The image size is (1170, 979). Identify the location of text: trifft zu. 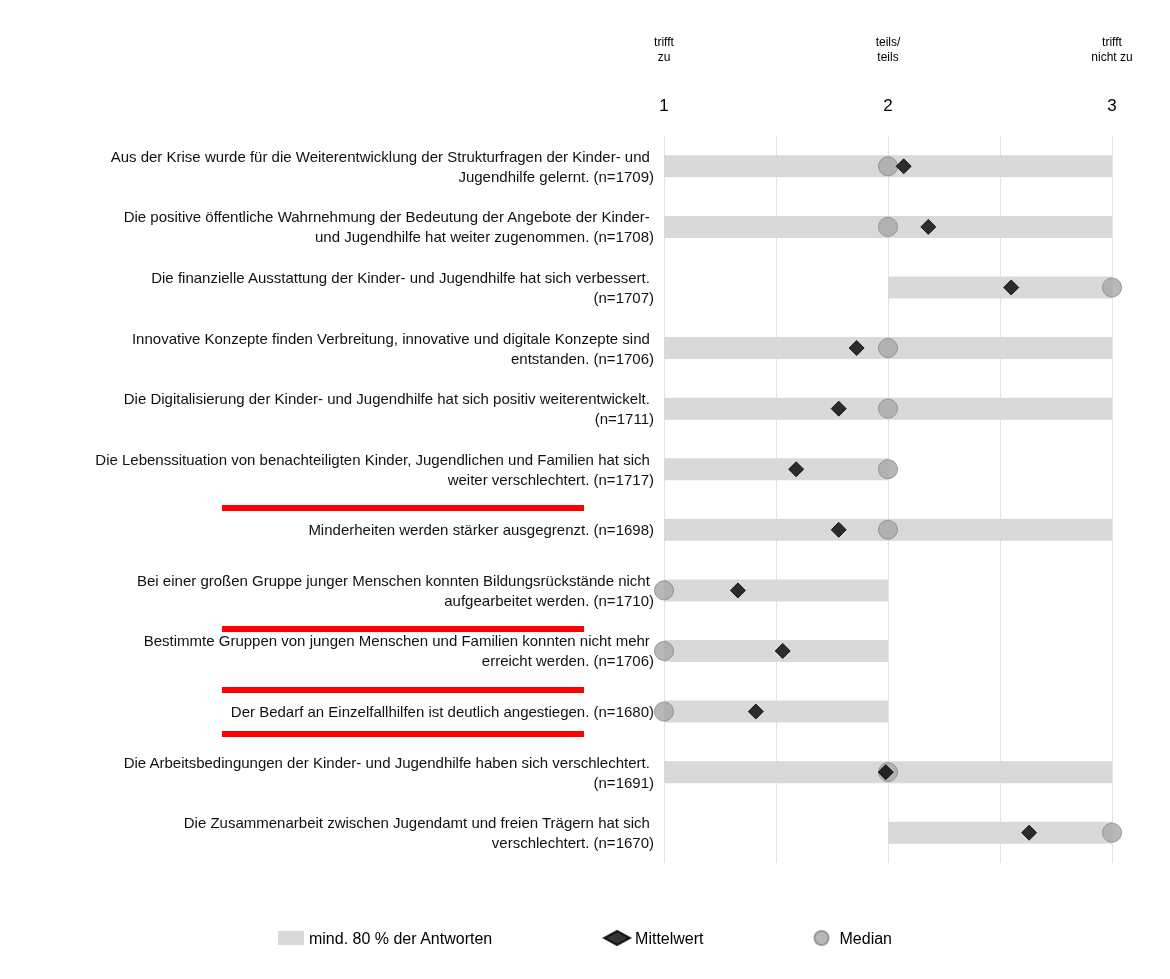
(664, 49).